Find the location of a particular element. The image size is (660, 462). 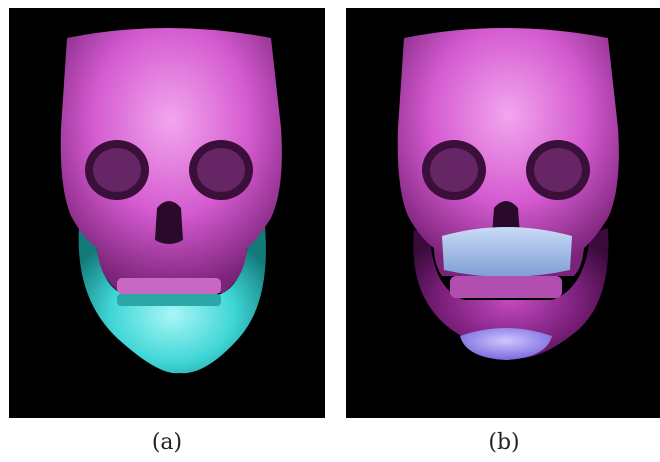

caption-b: (b) is located at coordinates (504, 442).